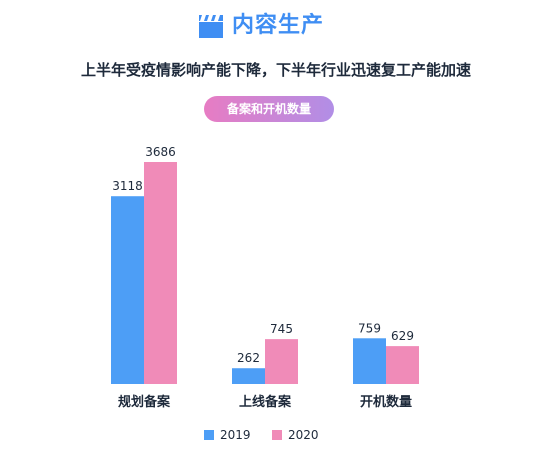 This screenshot has height=452, width=552. I want to click on category-label-1: 上线备案, so click(265, 402).